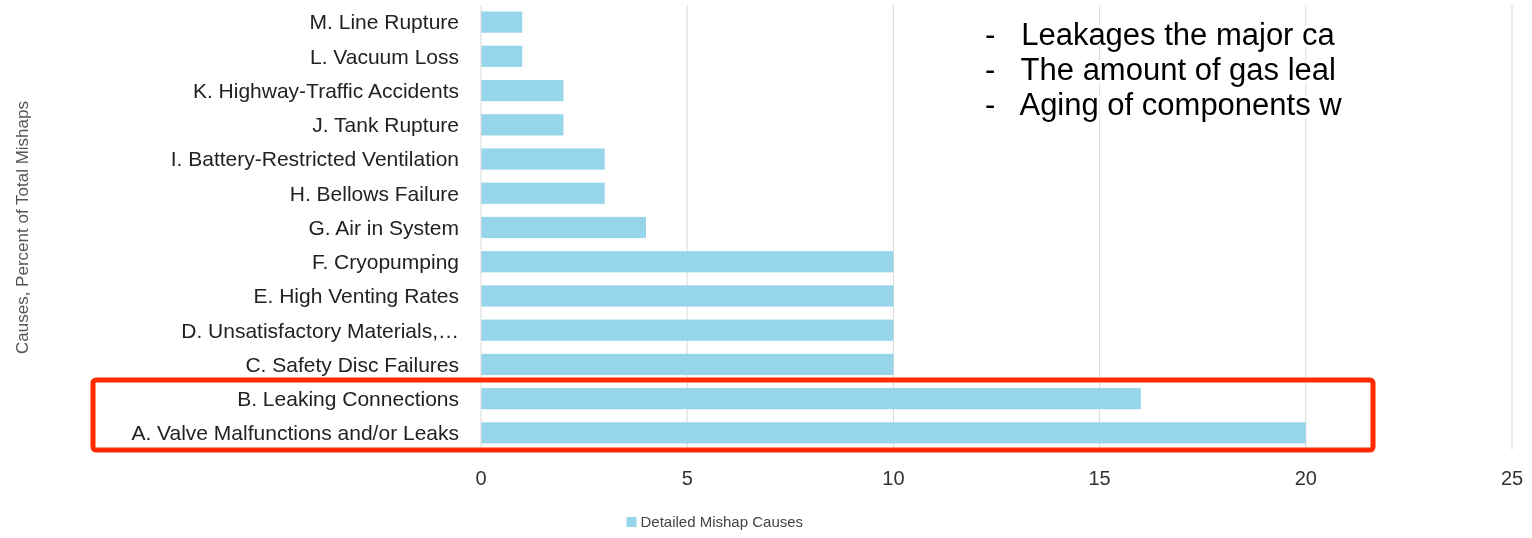 Image resolution: width=1532 pixels, height=538 pixels. I want to click on y-tick-label: J. Tank Rupture, so click(385, 125).